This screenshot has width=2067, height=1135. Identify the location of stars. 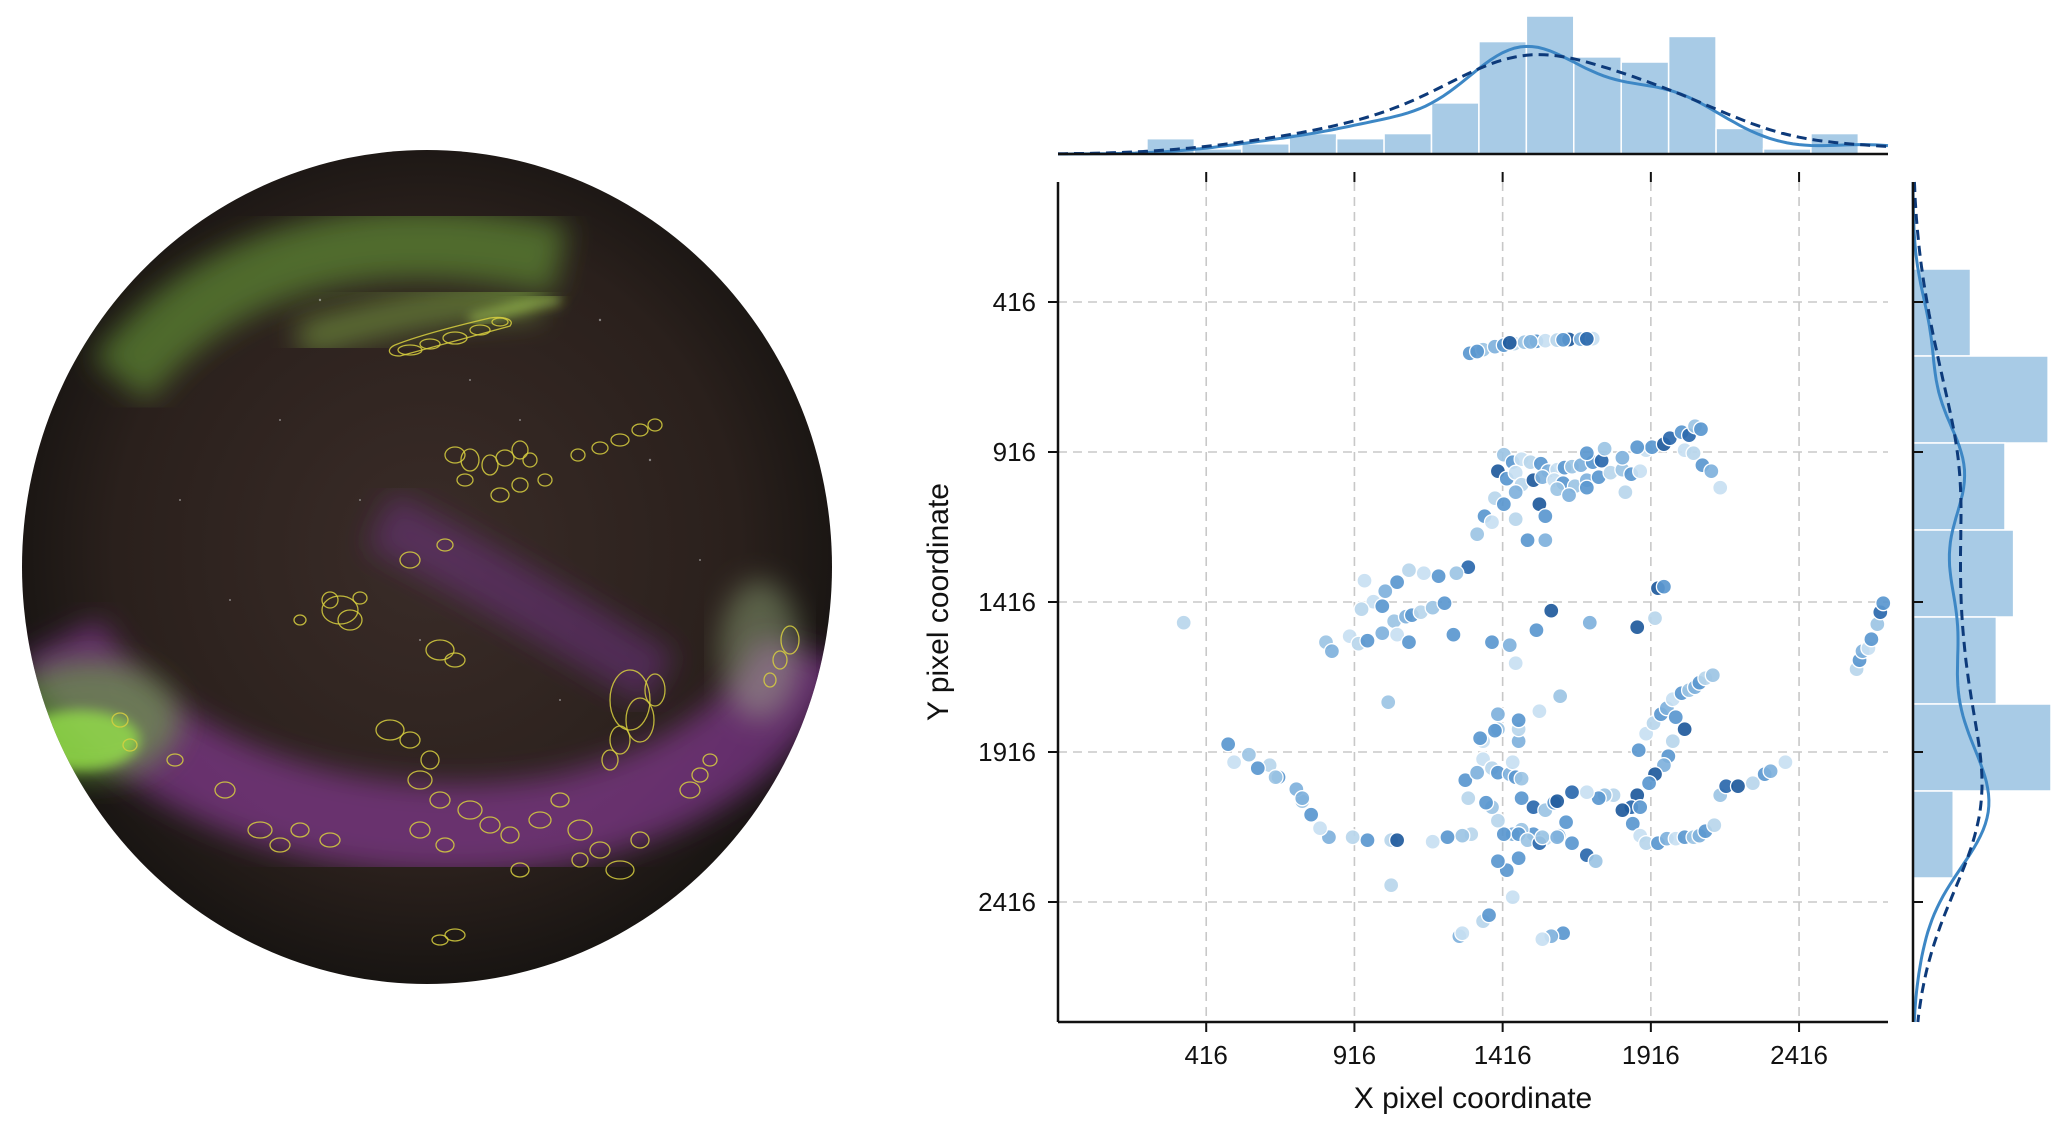
(440, 499).